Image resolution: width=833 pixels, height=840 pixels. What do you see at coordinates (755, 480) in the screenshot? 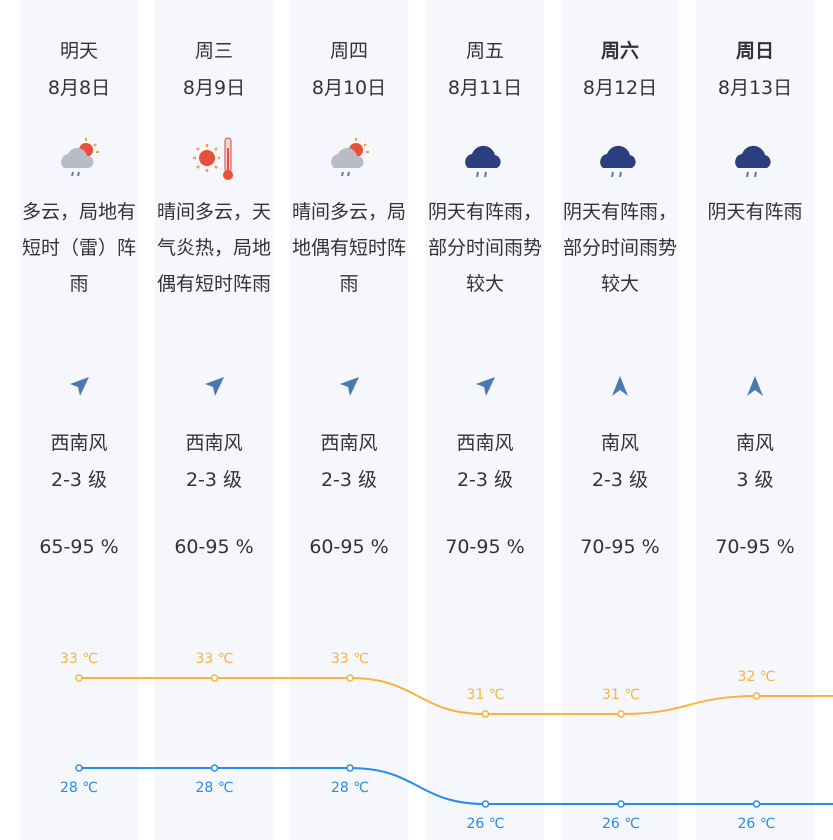
I see `wind-level: 3 级` at bounding box center [755, 480].